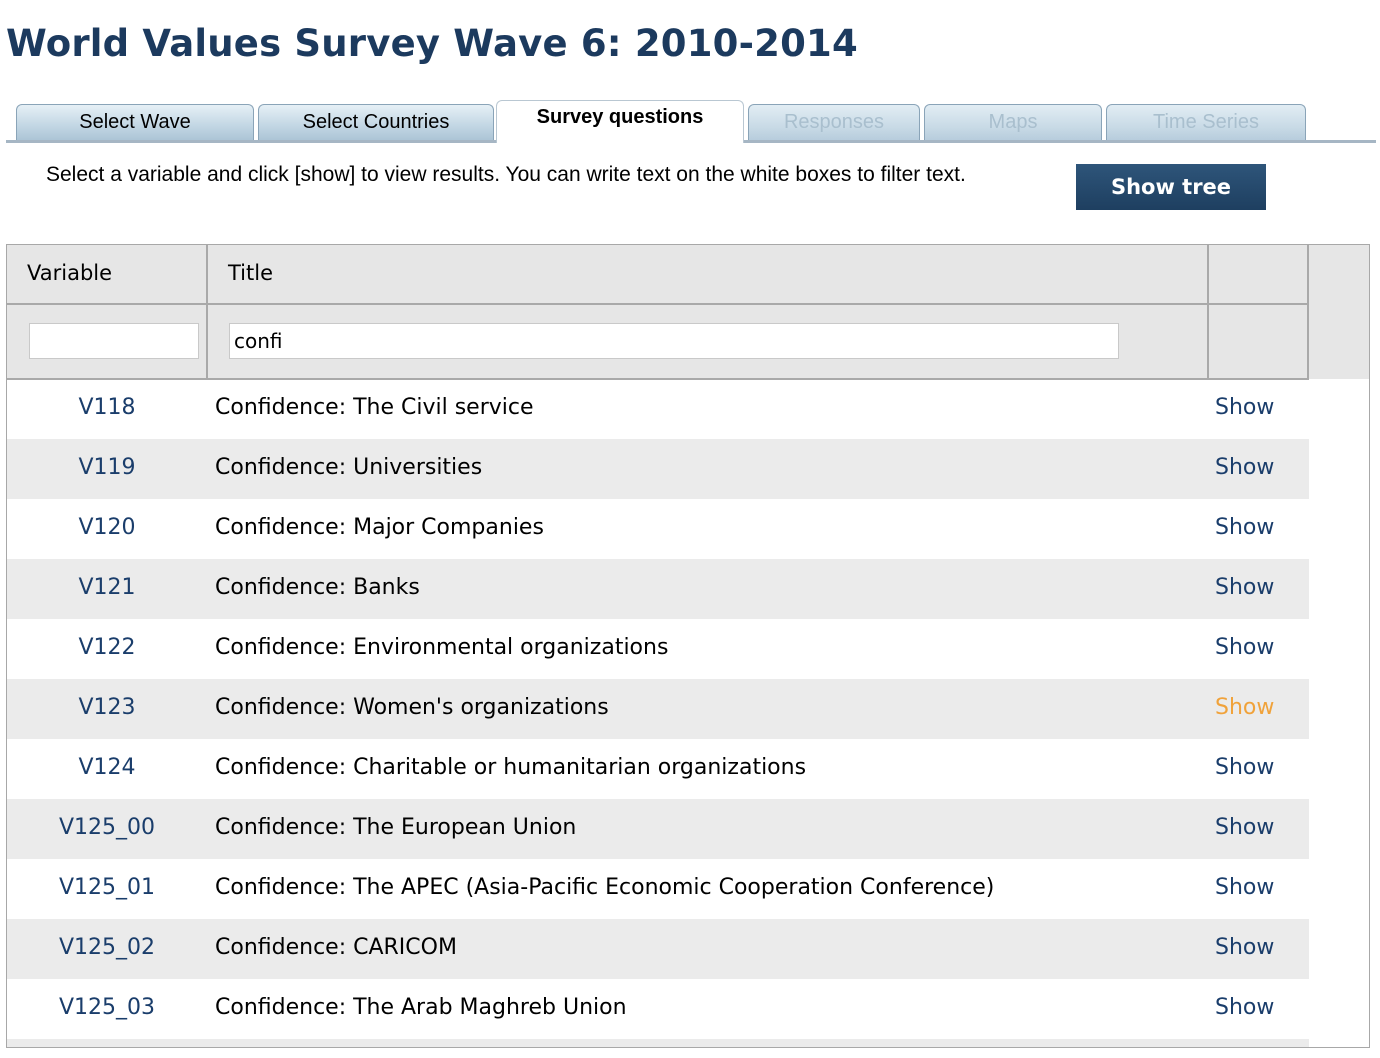 The width and height of the screenshot is (1380, 1058). What do you see at coordinates (620, 121) in the screenshot?
I see `tab-survey-questions: Survey questions` at bounding box center [620, 121].